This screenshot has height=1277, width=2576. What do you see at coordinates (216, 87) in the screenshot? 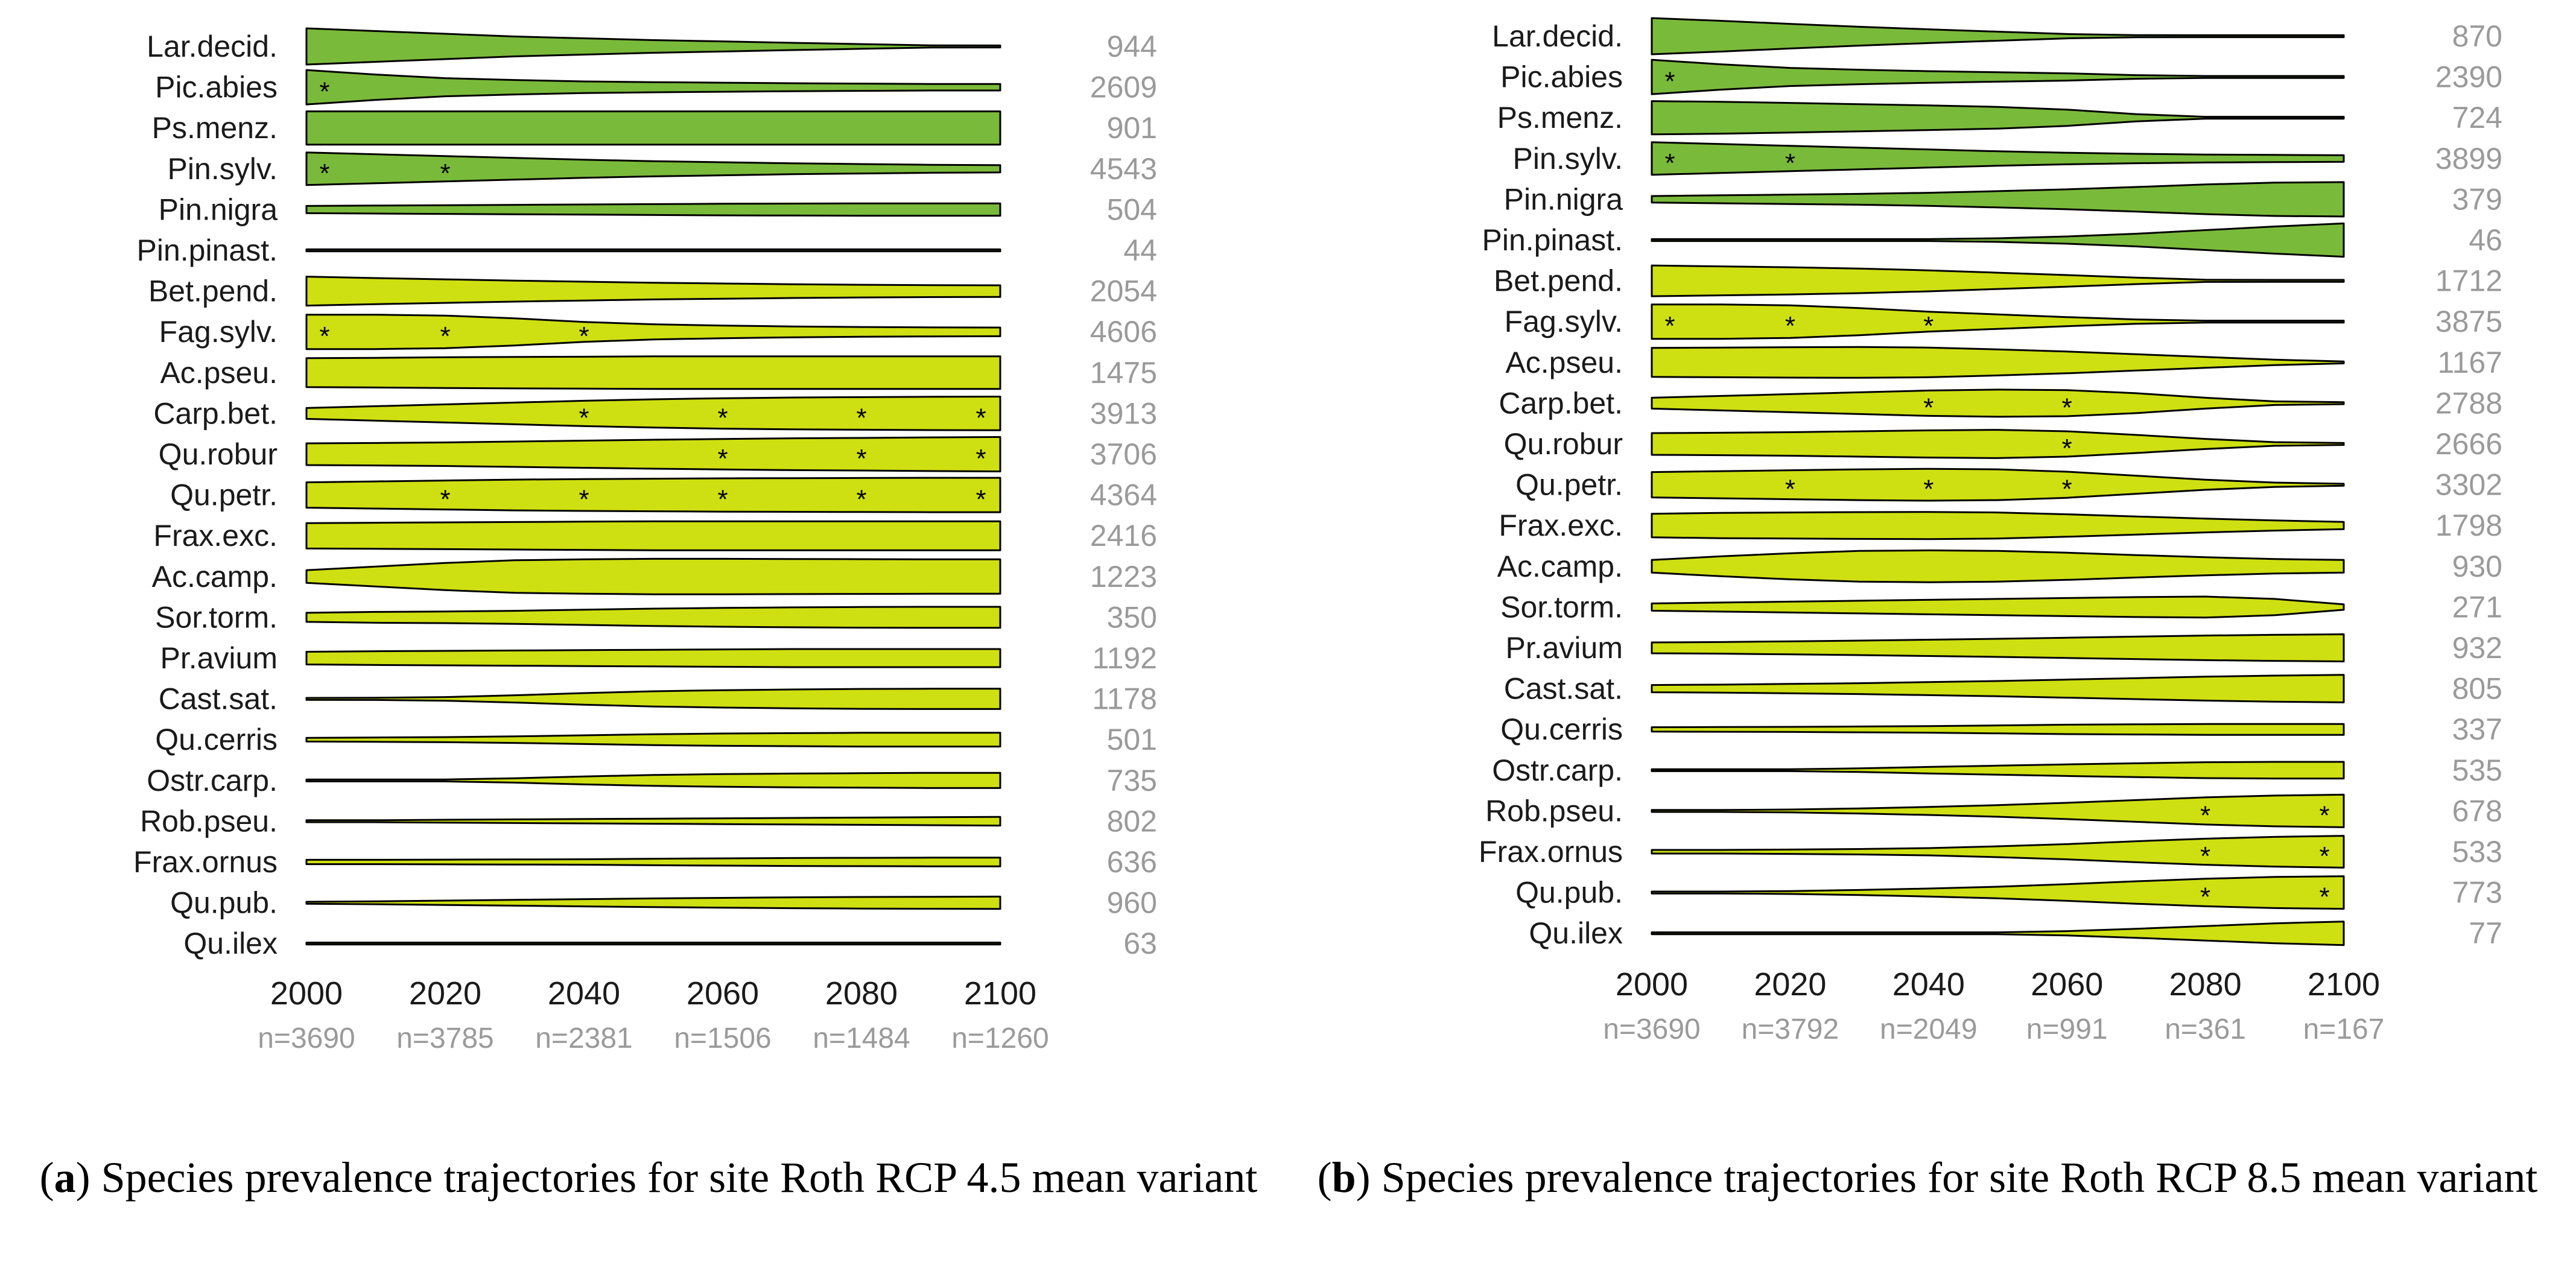
I see `species-label-pic-abies: Pic.abies` at bounding box center [216, 87].